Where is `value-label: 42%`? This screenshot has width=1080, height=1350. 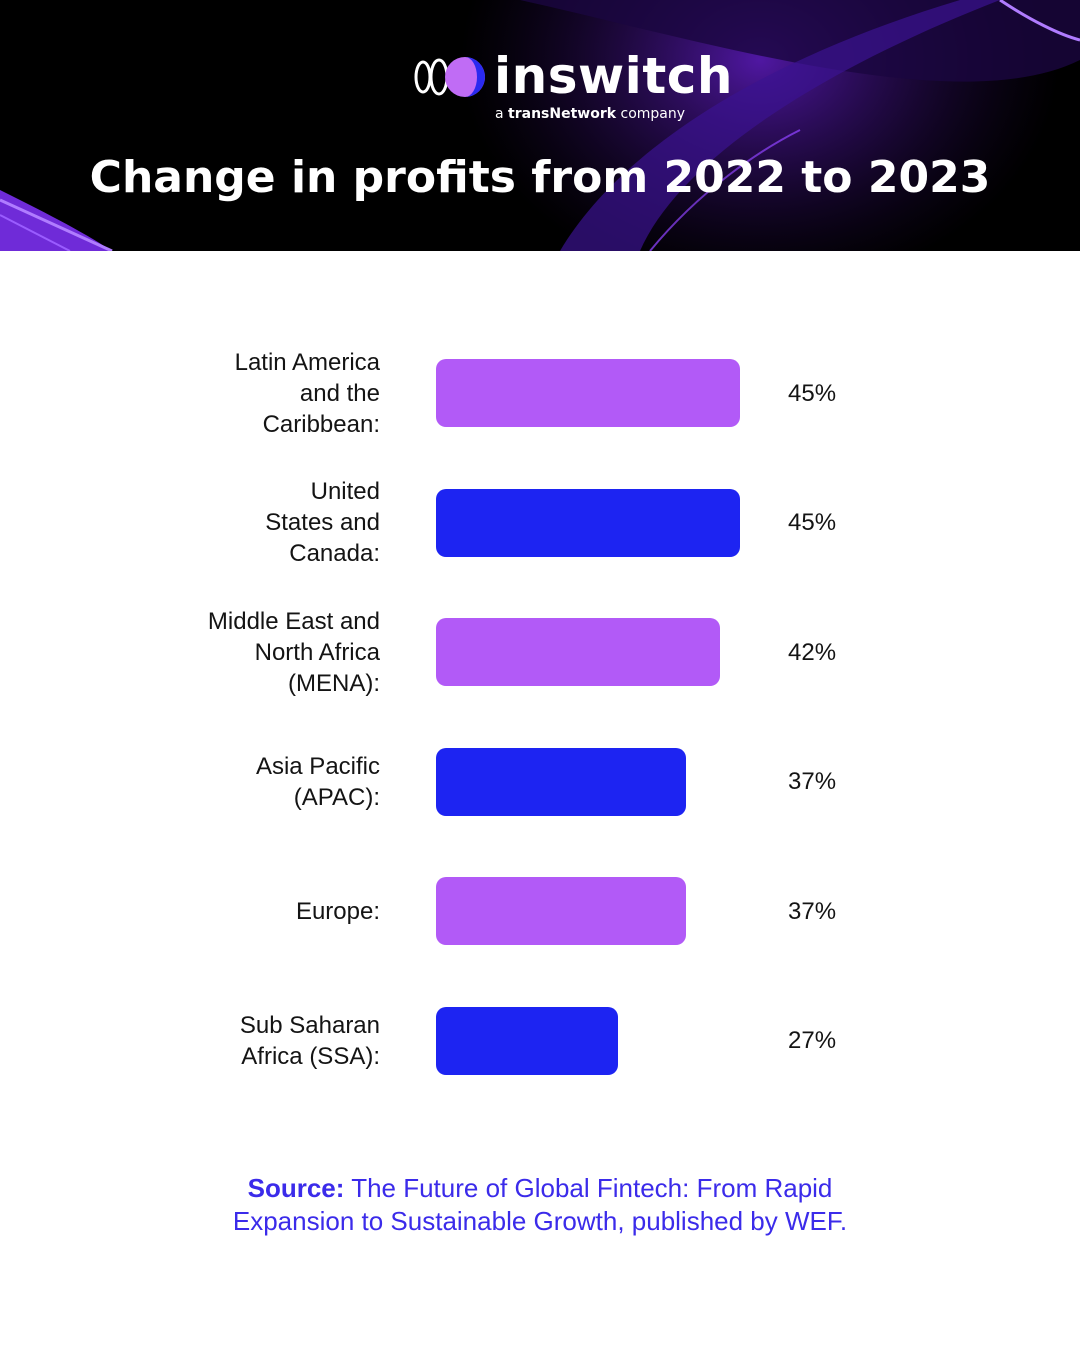 value-label: 42% is located at coordinates (812, 652).